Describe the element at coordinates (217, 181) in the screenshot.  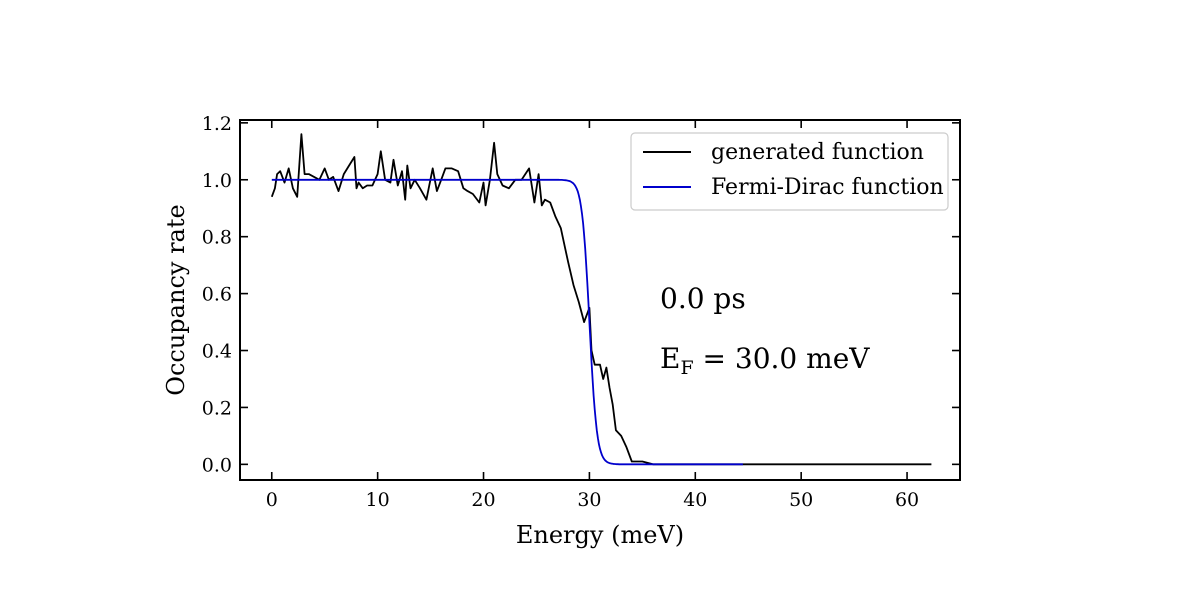
I see `y-tick-label: 1.0` at that location.